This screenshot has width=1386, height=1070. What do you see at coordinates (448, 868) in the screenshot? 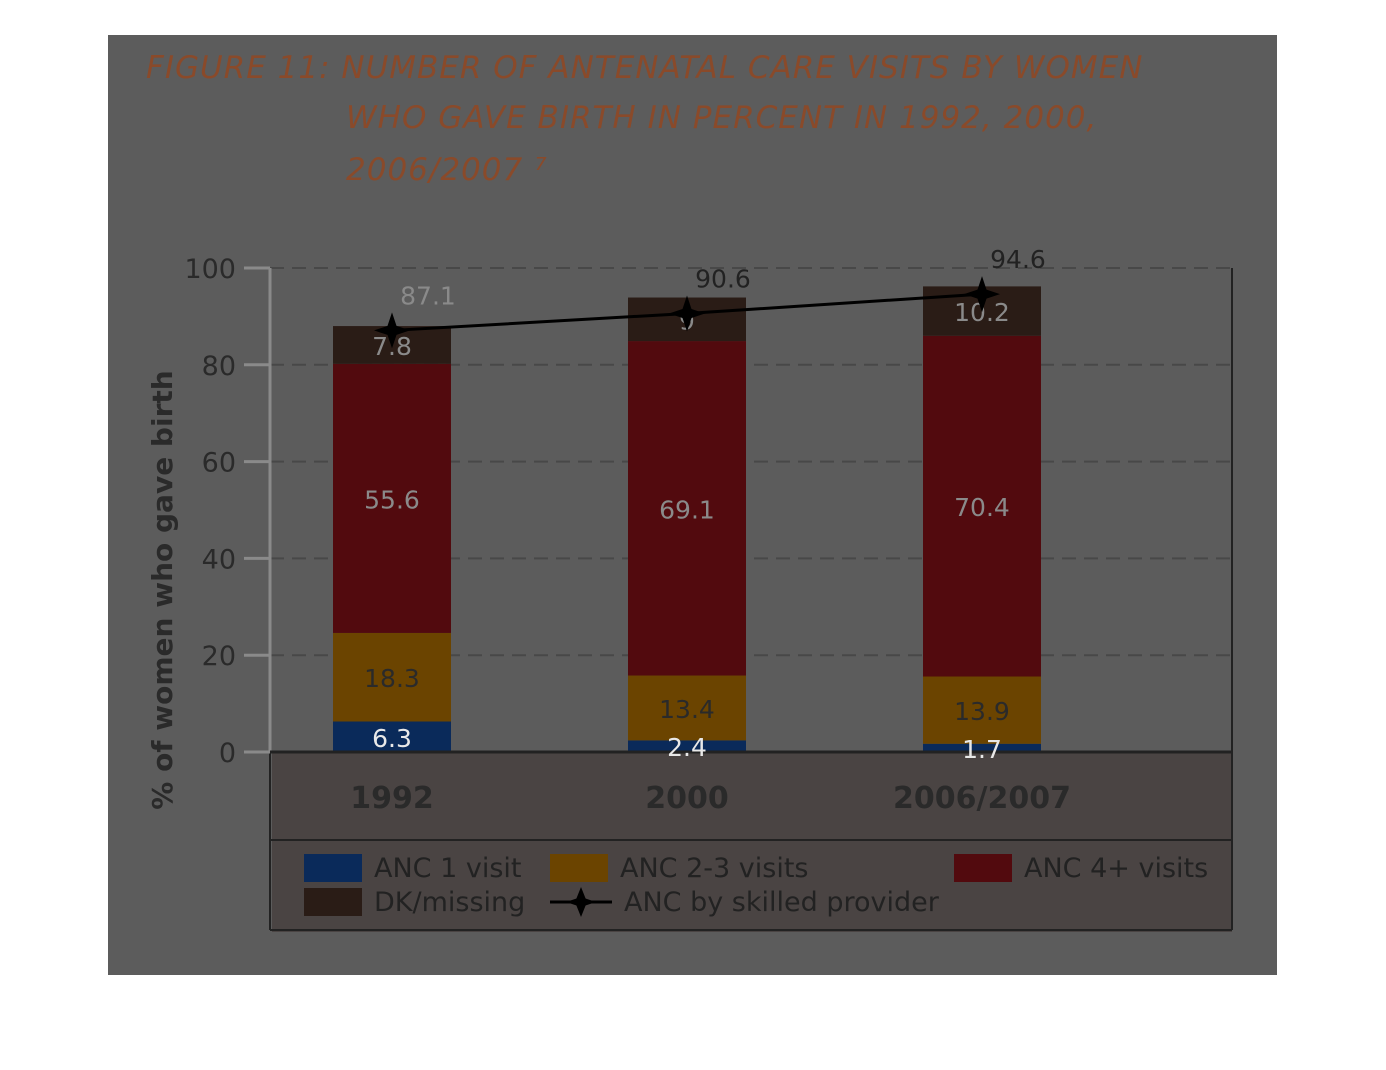
I see `legend-label: ANC 1 visit` at bounding box center [448, 868].